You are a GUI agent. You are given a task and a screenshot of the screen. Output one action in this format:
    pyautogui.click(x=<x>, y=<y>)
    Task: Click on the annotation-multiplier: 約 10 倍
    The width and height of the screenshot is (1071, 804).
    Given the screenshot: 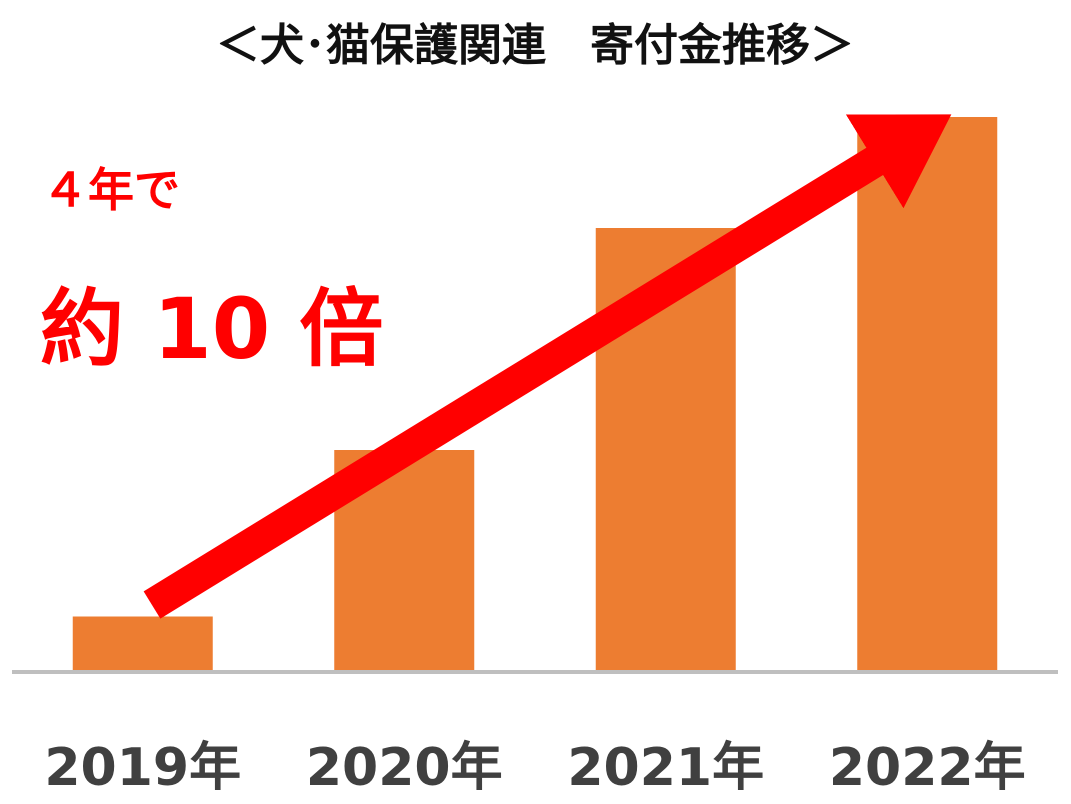 What is the action you would take?
    pyautogui.click(x=211, y=329)
    